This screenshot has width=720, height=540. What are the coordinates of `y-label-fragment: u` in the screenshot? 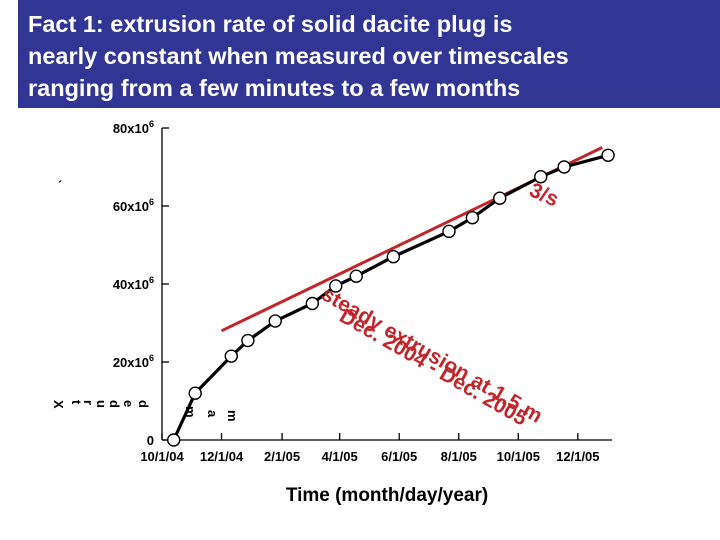 It's located at (101, 404).